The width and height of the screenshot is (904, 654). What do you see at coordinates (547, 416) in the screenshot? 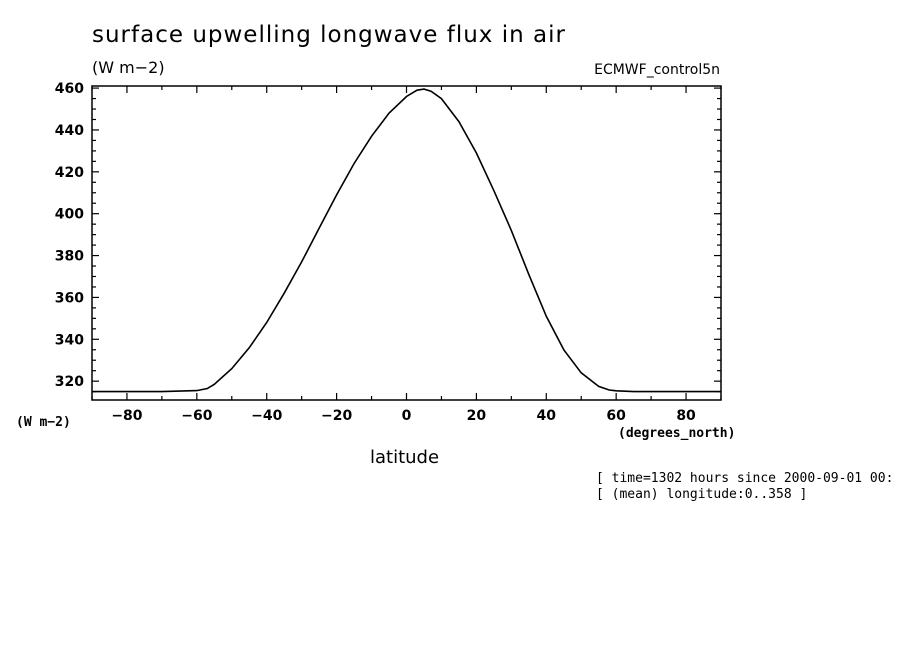
I see `x-tick-label: 40` at bounding box center [547, 416].